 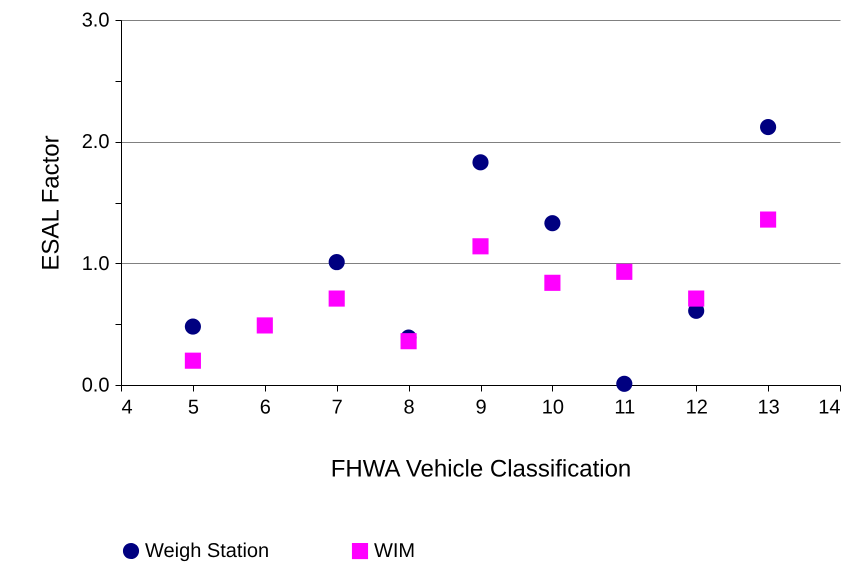 I want to click on y-tick-label: 3.0, so click(x=96, y=21).